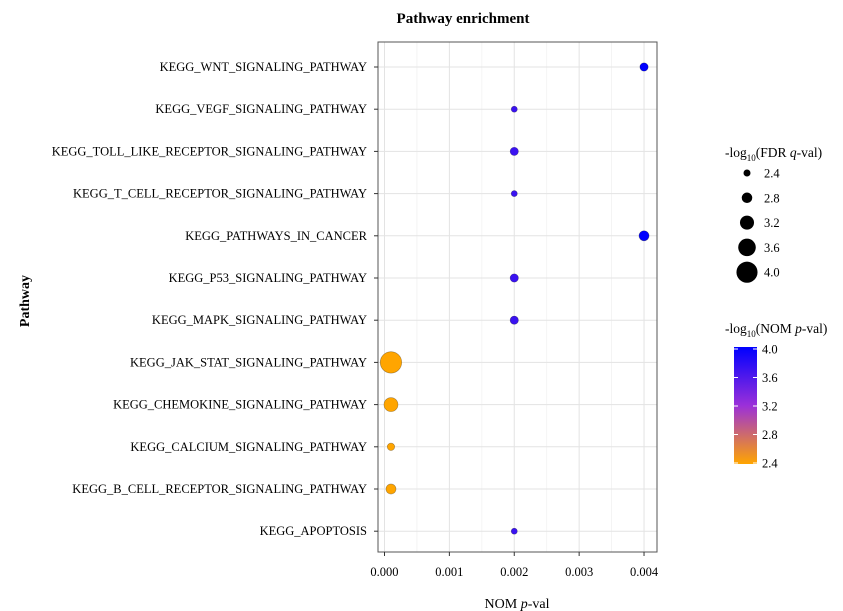 This screenshot has height=611, width=843. Describe the element at coordinates (449, 572) in the screenshot. I see `x-tick-label: 0.001` at that location.